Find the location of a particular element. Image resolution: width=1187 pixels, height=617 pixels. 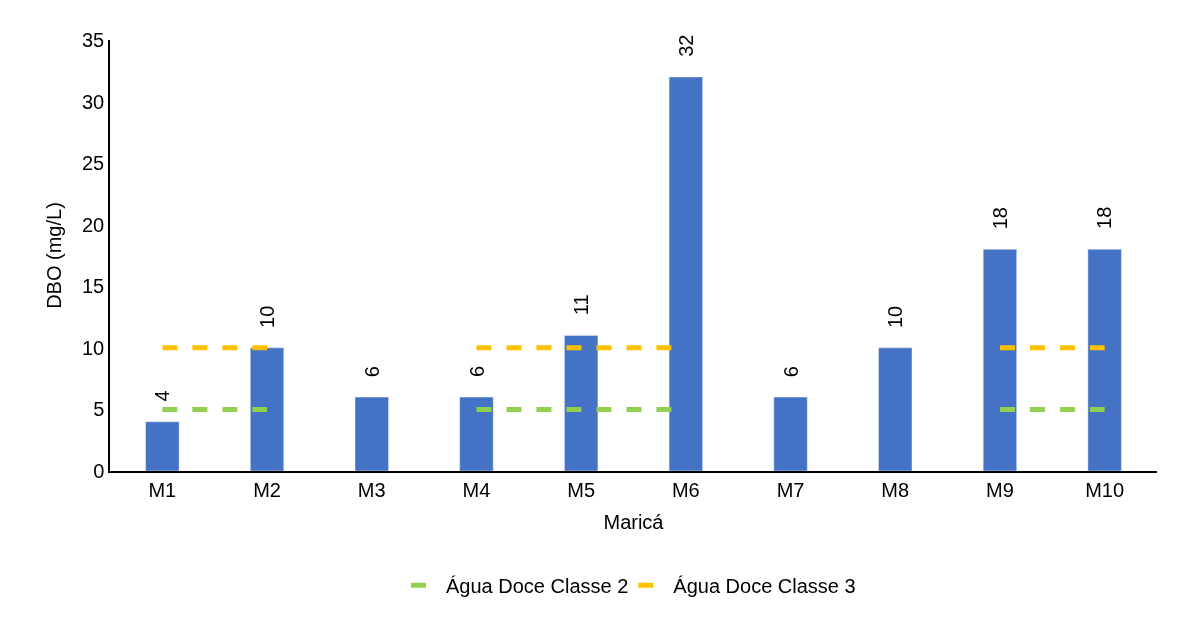

x-tick-label: M8 is located at coordinates (895, 489).